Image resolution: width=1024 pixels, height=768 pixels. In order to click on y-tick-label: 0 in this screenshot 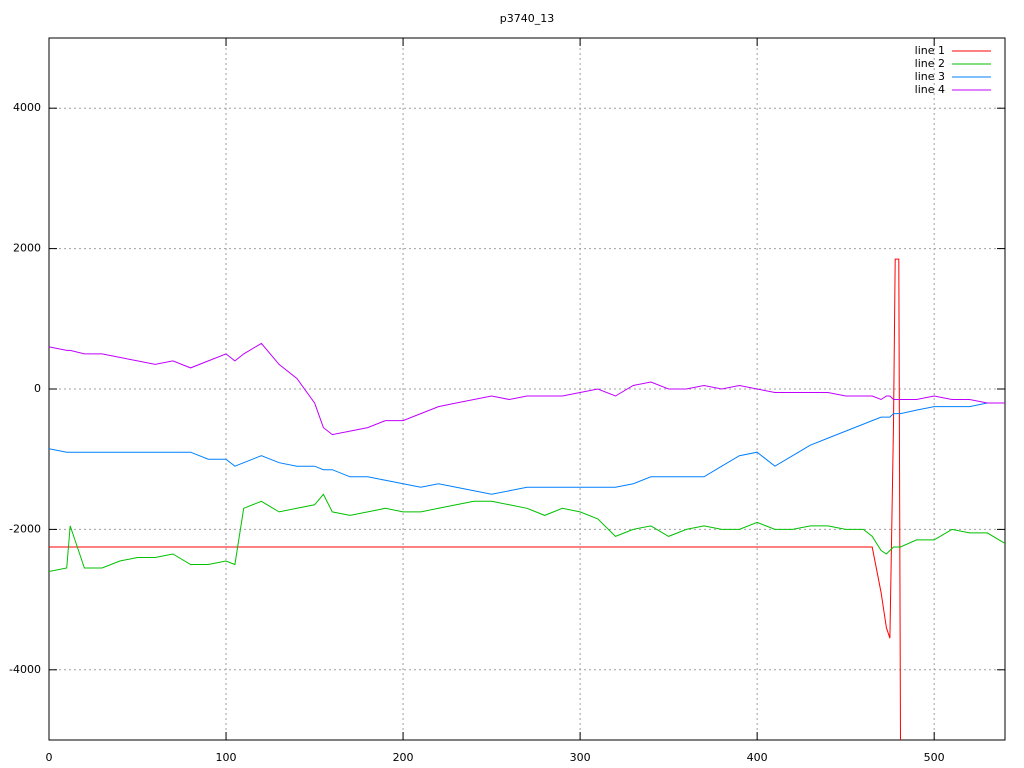, I will do `click(37, 388)`.